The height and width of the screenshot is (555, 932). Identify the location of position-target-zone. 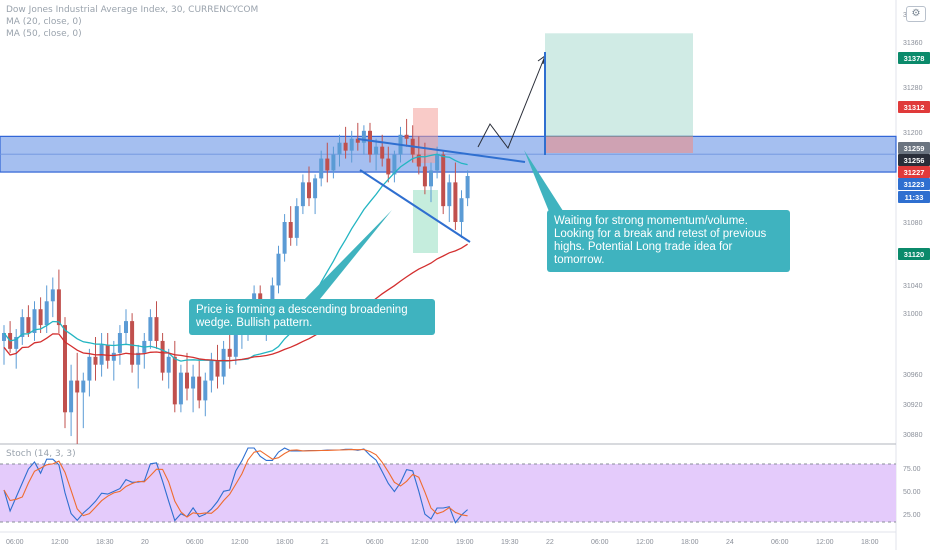
(619, 85).